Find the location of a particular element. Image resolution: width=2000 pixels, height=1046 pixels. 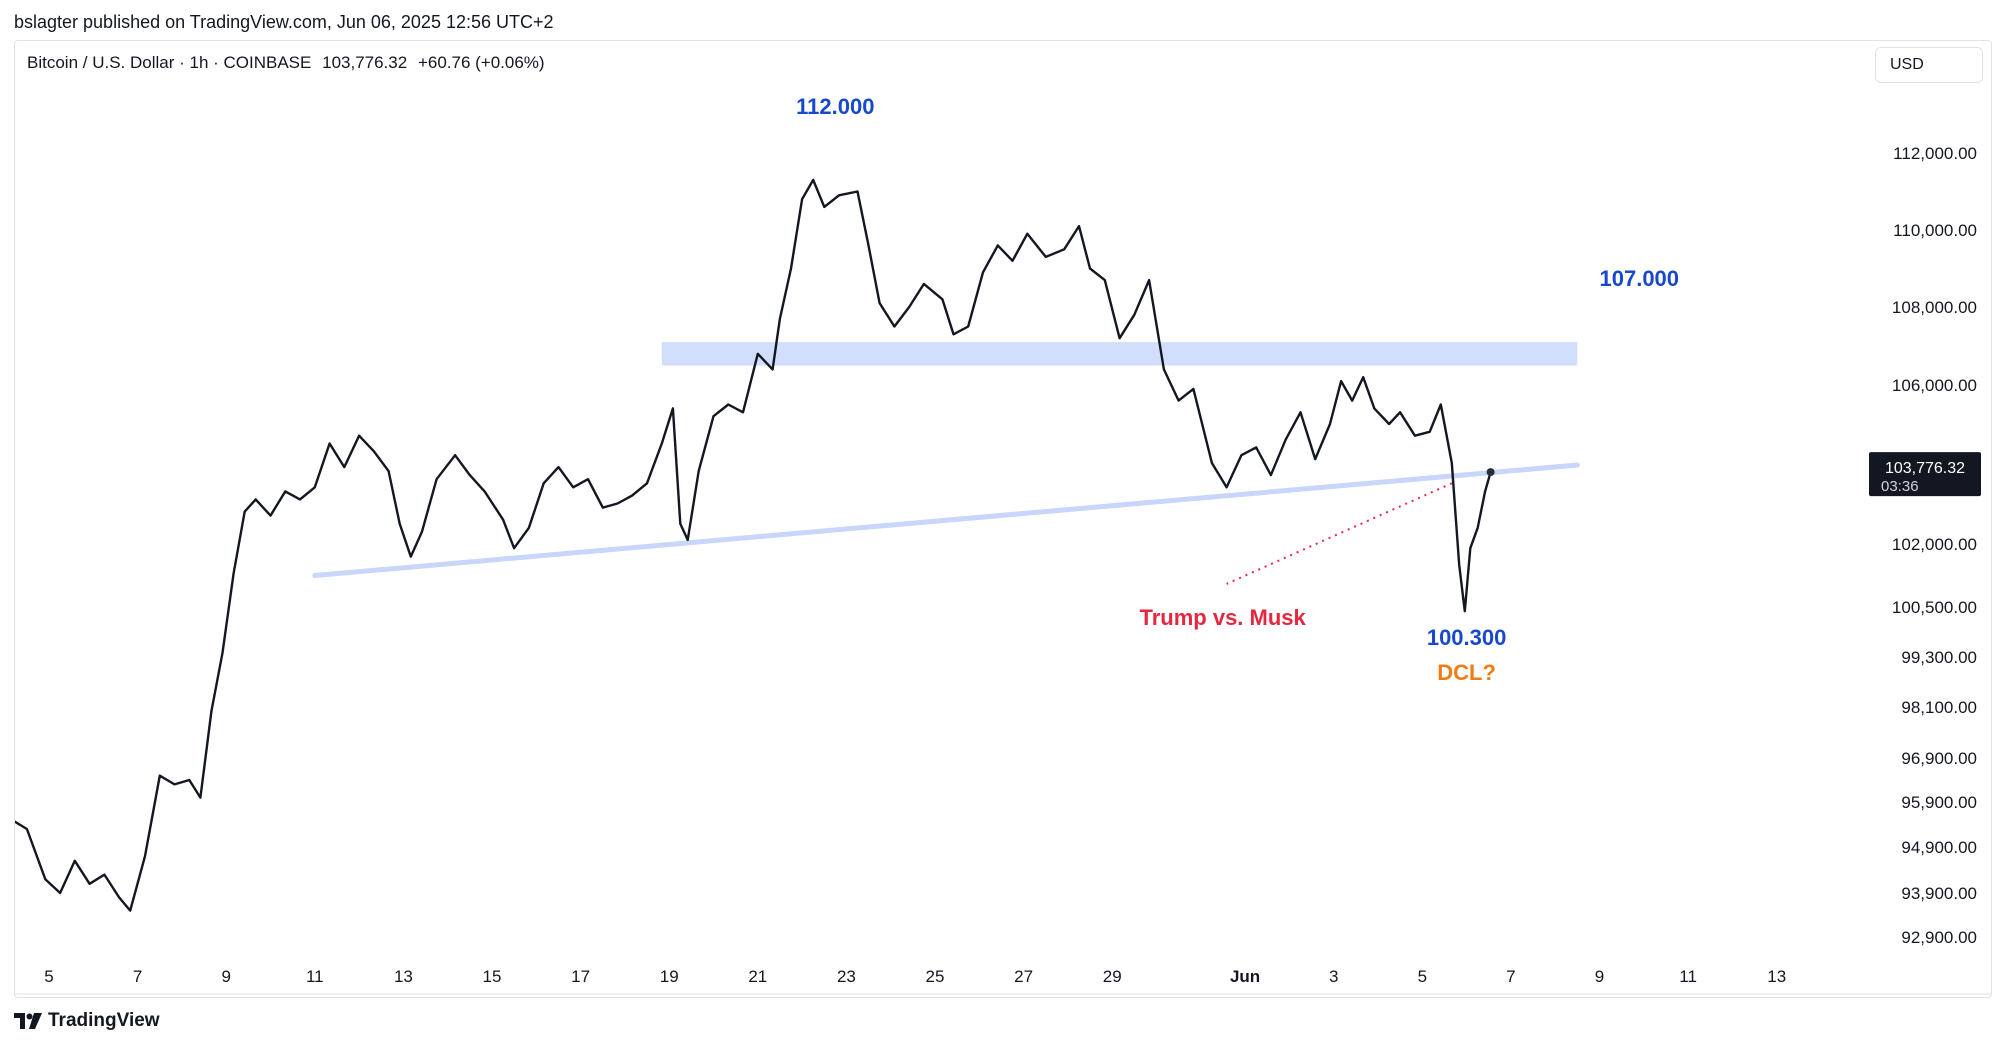

y-tick-label: 110,000.00 is located at coordinates (1935, 230).